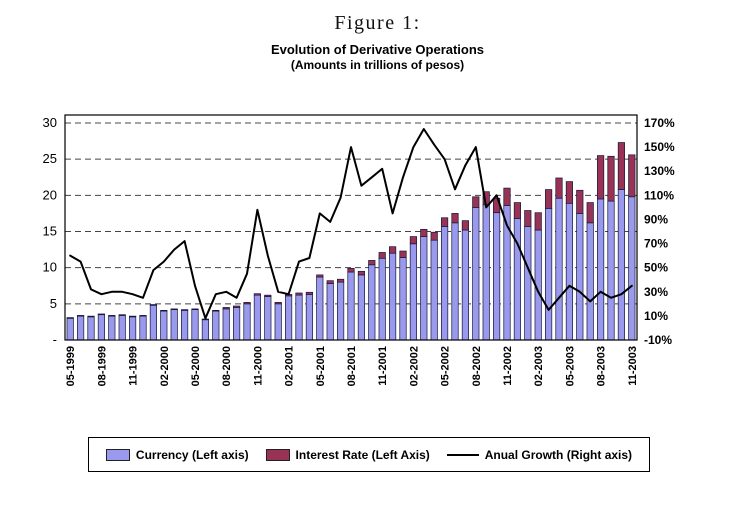 Image resolution: width=755 pixels, height=509 pixels. What do you see at coordinates (656, 292) in the screenshot?
I see `svg-text: 30%` at bounding box center [656, 292].